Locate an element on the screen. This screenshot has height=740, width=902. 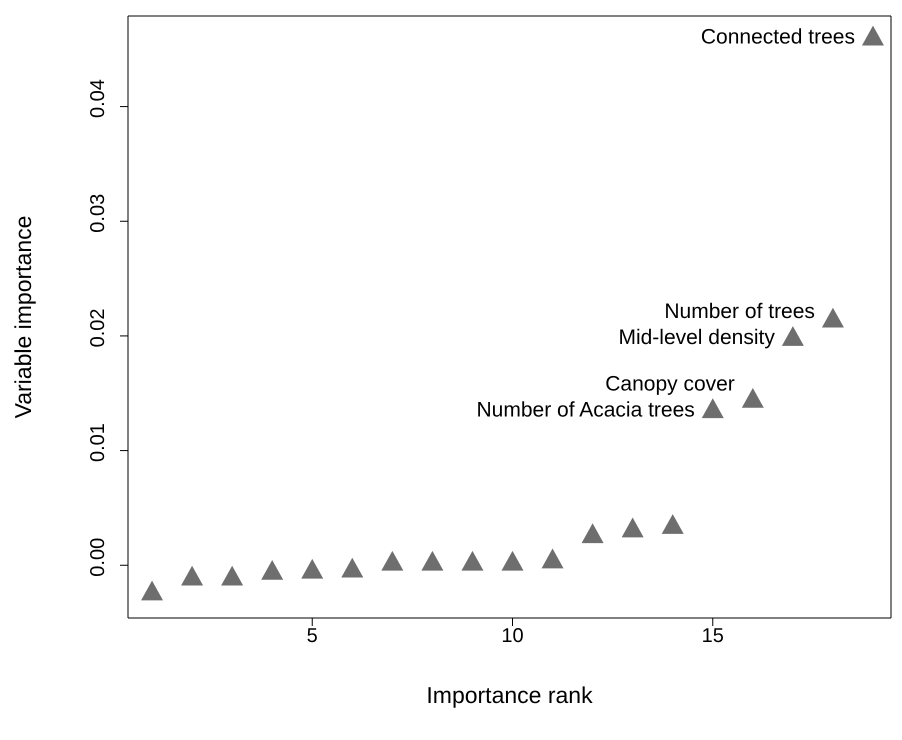
annotation: Number of trees is located at coordinates (739, 312).